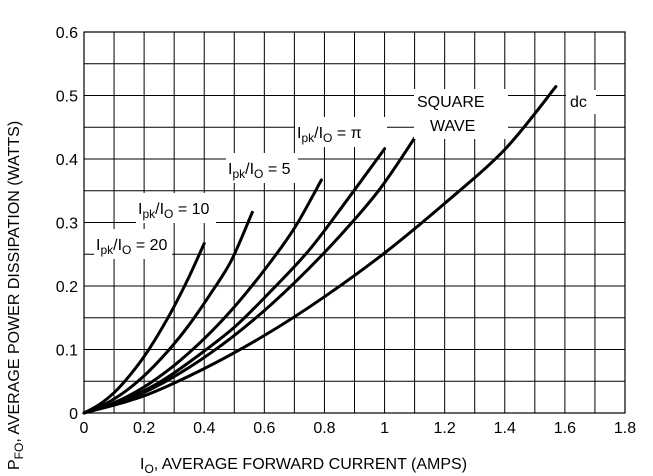 The width and height of the screenshot is (653, 476). What do you see at coordinates (67, 351) in the screenshot?
I see `y-tick-label: 0.1` at bounding box center [67, 351].